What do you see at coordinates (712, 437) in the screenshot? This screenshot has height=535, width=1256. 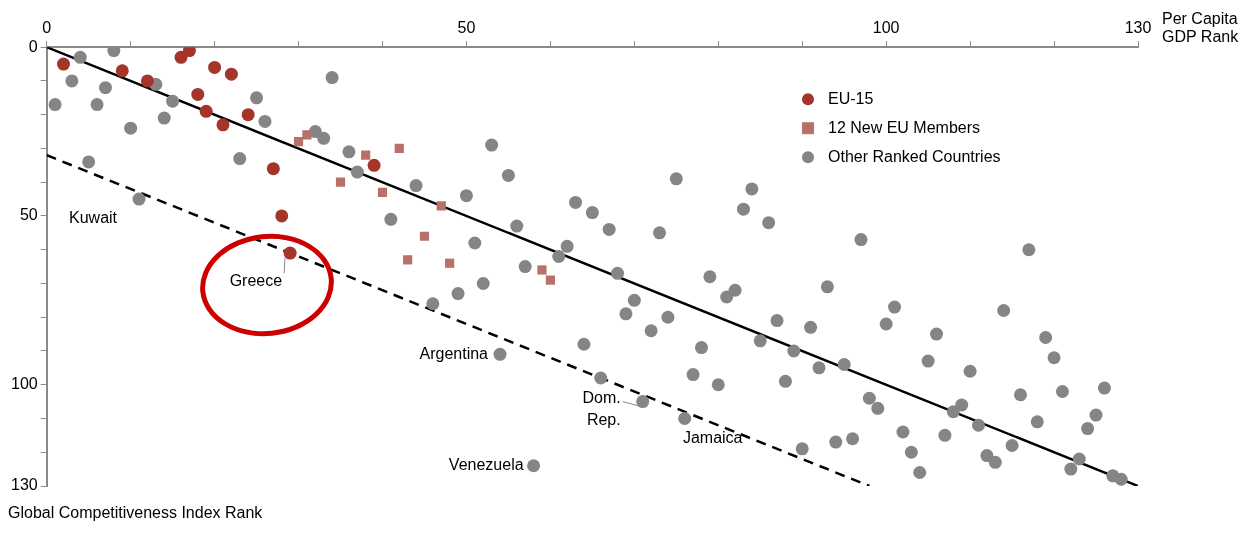 I see `annotation: Jamaica` at bounding box center [712, 437].